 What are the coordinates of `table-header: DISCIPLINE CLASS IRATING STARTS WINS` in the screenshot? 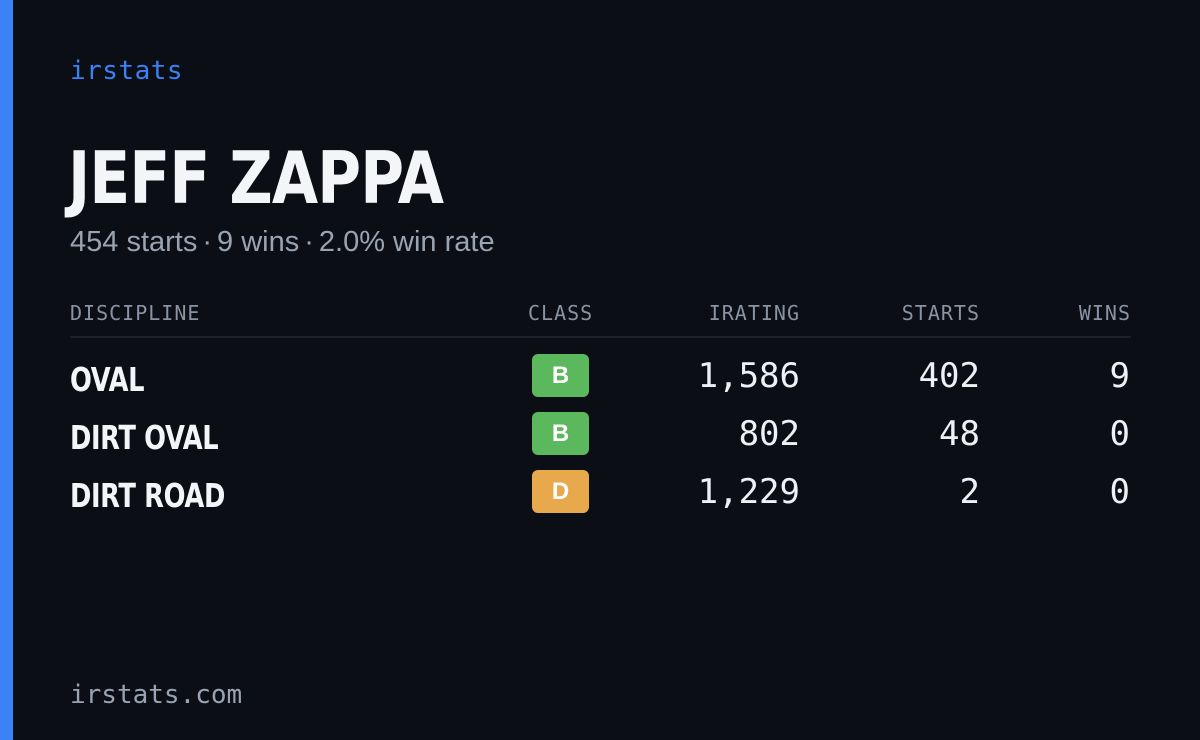 It's located at (600, 318).